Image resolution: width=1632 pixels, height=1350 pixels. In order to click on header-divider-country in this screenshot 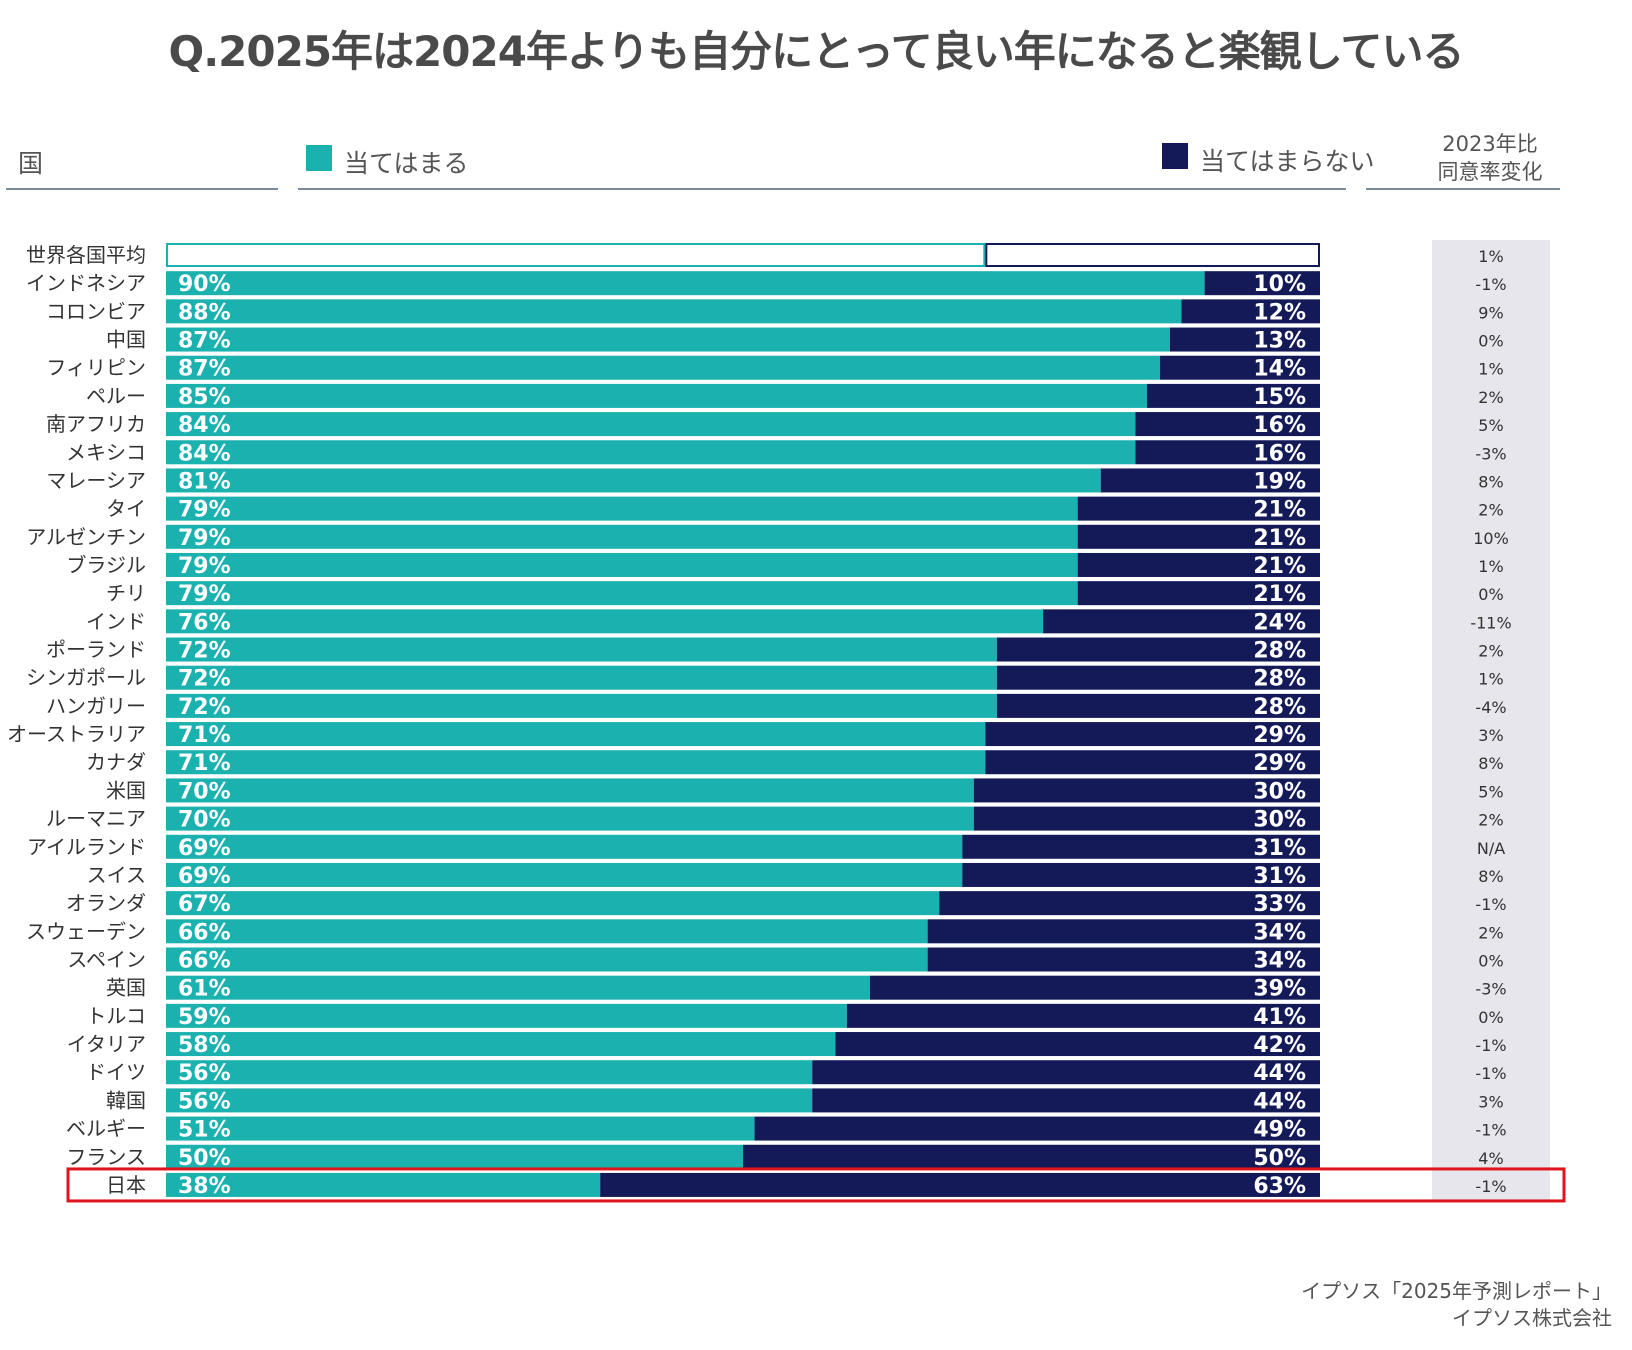, I will do `click(142, 189)`.